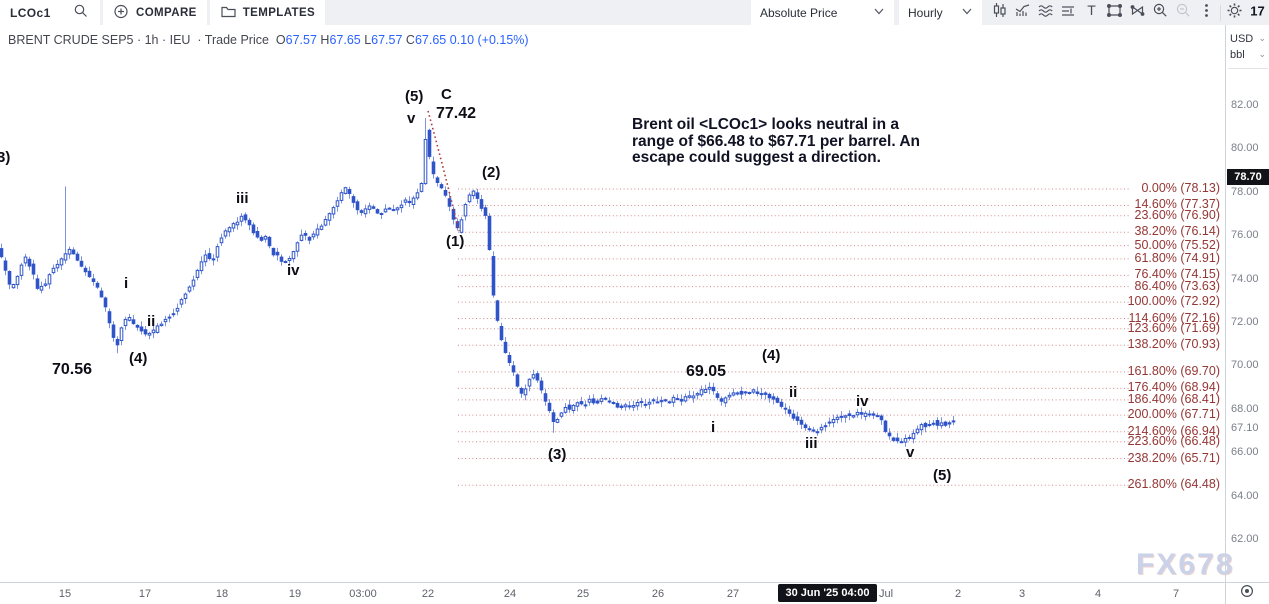  I want to click on fib-level-label: 161.80% (69.70), so click(1173, 370).